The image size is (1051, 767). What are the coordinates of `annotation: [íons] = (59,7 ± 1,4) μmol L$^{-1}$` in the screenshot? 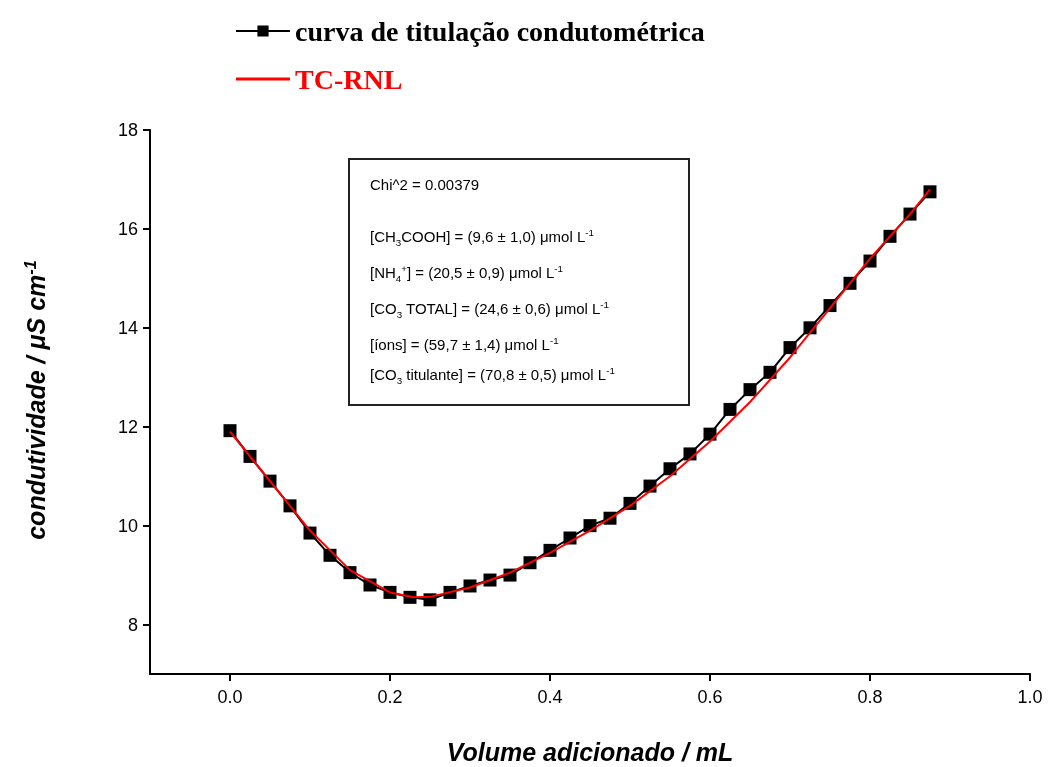 It's located at (465, 344).